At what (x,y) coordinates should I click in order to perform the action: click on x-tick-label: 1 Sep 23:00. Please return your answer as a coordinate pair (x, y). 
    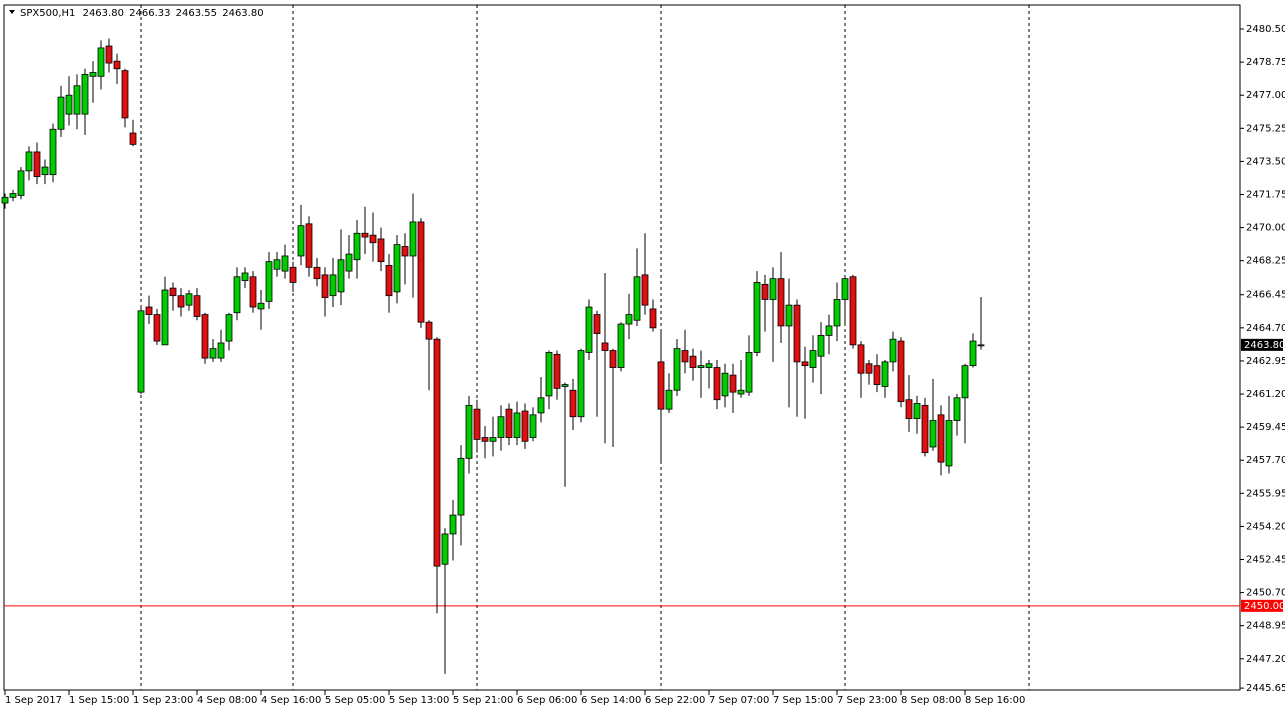
    Looking at the image, I should click on (163, 700).